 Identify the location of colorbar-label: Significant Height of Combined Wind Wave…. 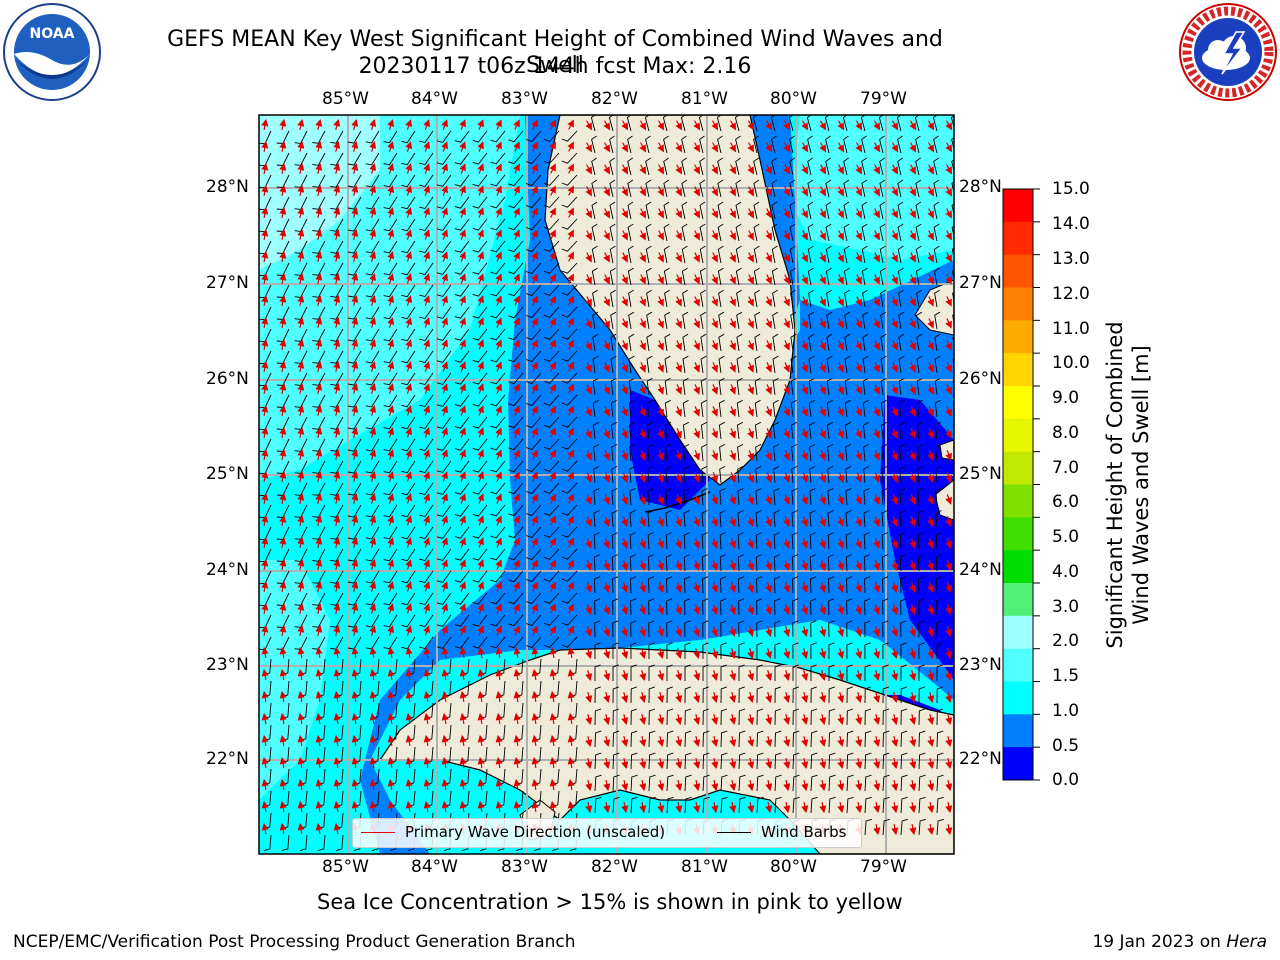
(1128, 484).